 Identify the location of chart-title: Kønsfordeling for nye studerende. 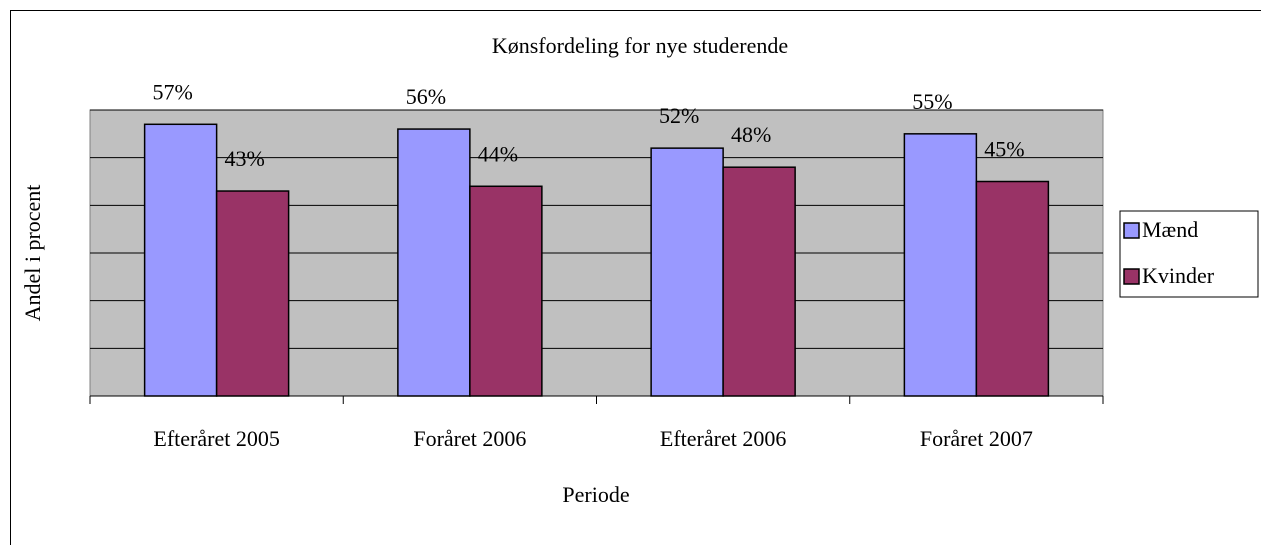
(640, 45).